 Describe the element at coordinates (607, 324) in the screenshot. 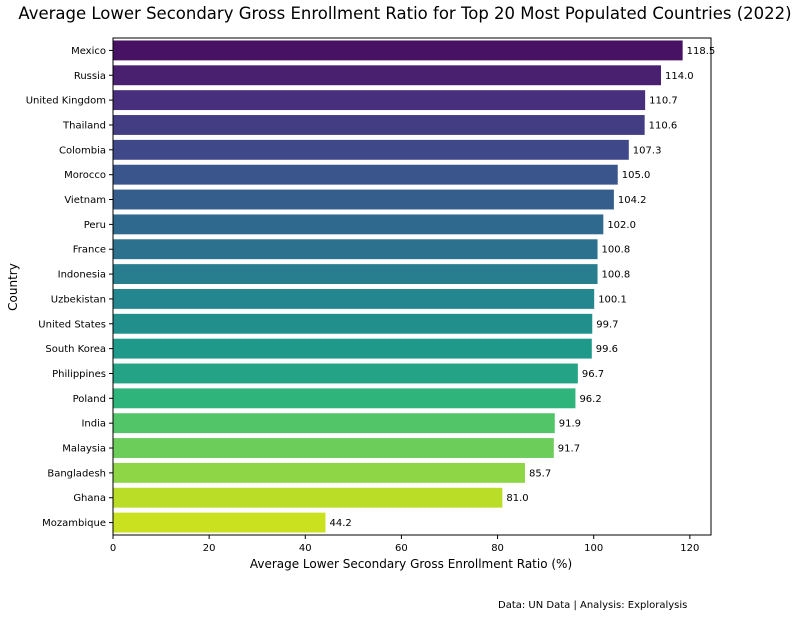

I see `data-label: 99.7` at that location.